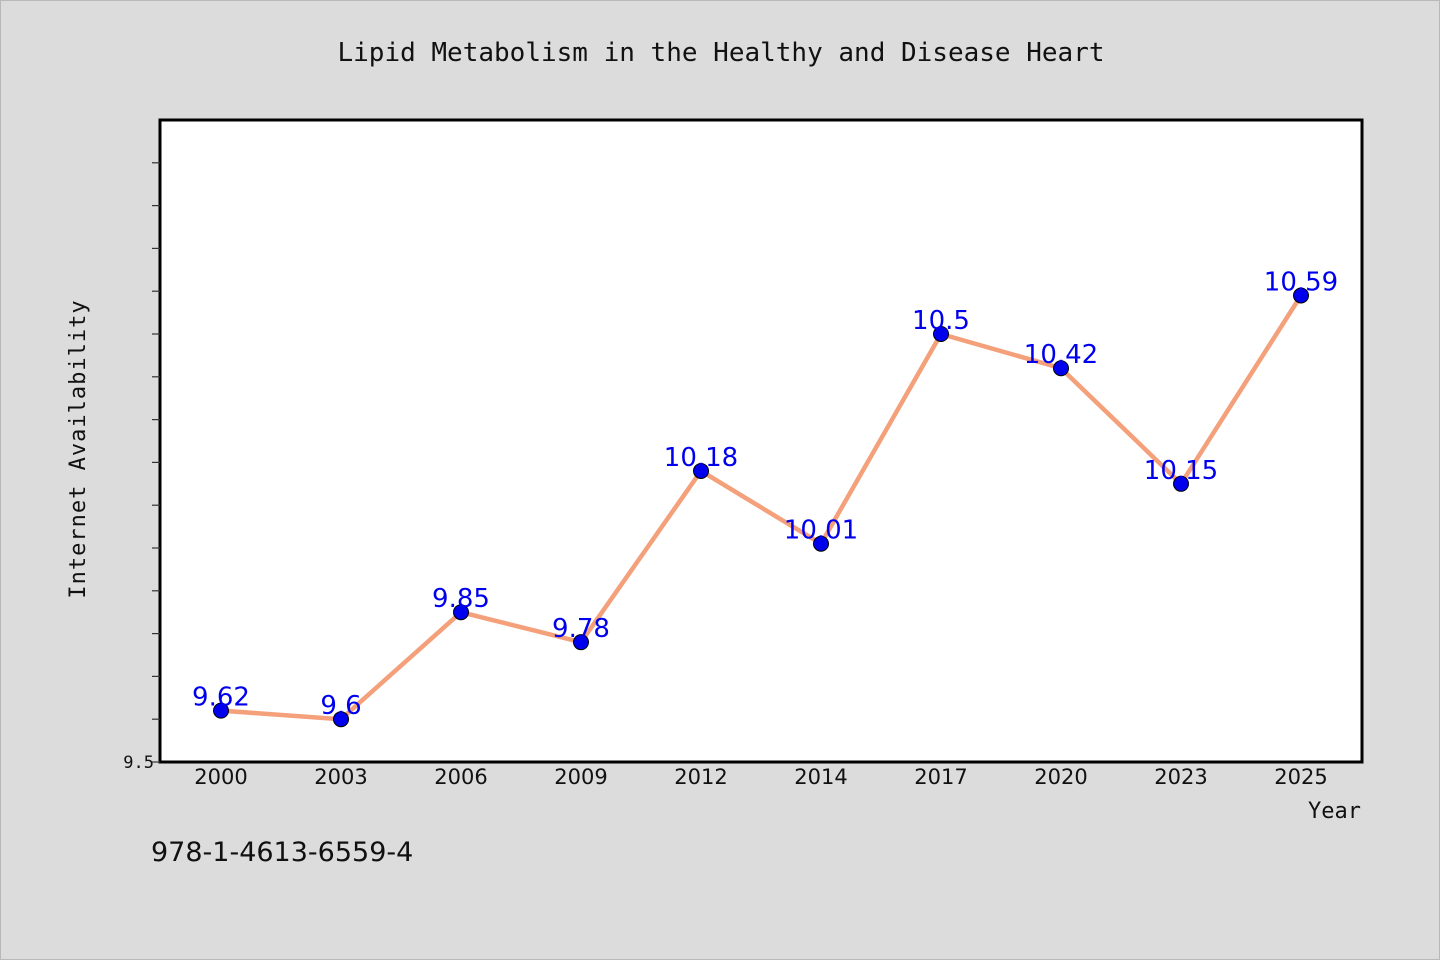 This screenshot has width=1440, height=960. What do you see at coordinates (940, 777) in the screenshot?
I see `x-tick-label: 2017` at bounding box center [940, 777].